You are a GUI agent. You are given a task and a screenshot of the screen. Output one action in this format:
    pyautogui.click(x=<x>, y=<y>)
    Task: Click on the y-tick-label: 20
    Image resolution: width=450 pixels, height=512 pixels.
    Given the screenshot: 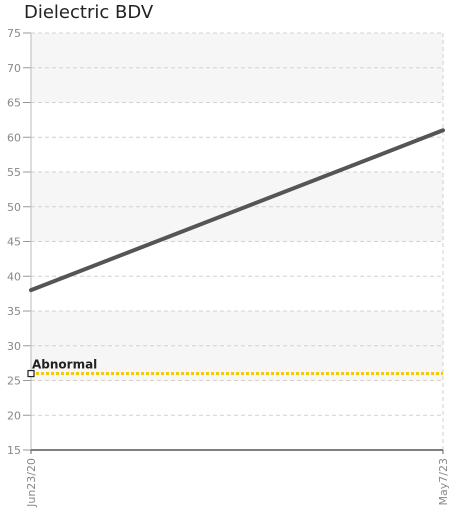 What is the action you would take?
    pyautogui.click(x=14, y=415)
    